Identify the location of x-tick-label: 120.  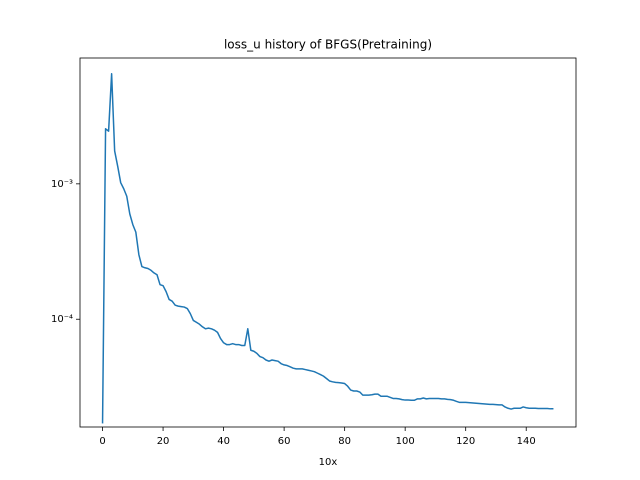
(465, 441).